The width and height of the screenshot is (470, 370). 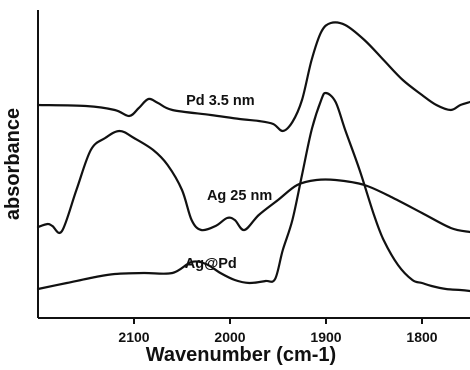 I want to click on series-annotation-ag-25-nm: Ag 25 nm, so click(x=239, y=196).